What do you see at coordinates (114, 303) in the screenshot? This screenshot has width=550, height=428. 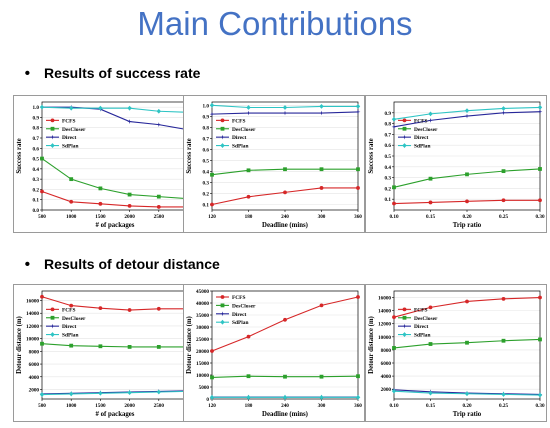 I see `series-line-fcfs` at bounding box center [114, 303].